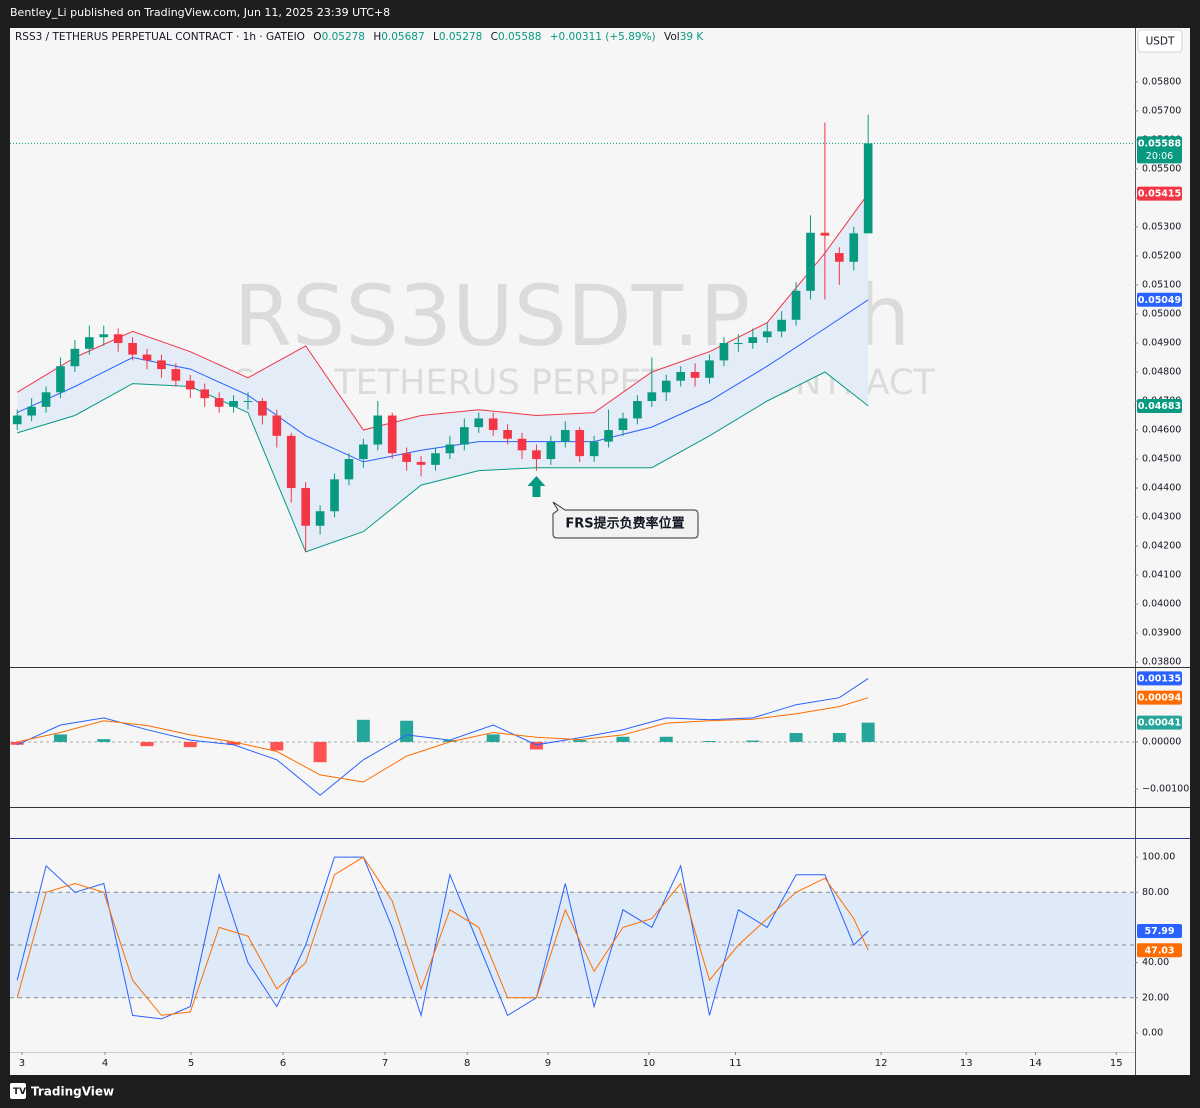 The height and width of the screenshot is (1108, 1200). Describe the element at coordinates (1161, 459) in the screenshot. I see `y-tick-label: 0.04500` at that location.